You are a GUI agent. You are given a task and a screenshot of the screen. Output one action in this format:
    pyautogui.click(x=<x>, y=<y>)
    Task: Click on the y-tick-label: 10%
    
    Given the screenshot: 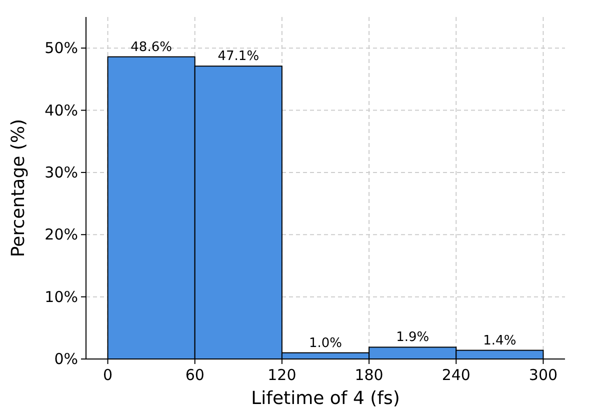 What is the action you would take?
    pyautogui.click(x=61, y=297)
    